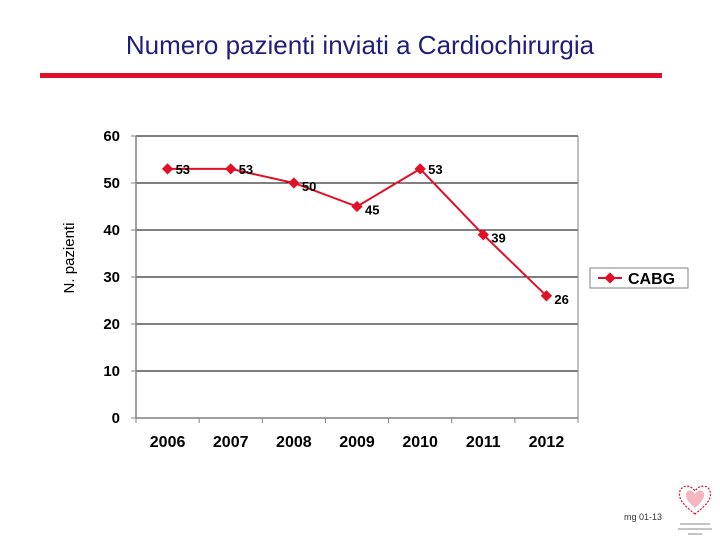 This screenshot has width=720, height=540. What do you see at coordinates (561, 299) in the screenshot?
I see `data-label: 26` at bounding box center [561, 299].